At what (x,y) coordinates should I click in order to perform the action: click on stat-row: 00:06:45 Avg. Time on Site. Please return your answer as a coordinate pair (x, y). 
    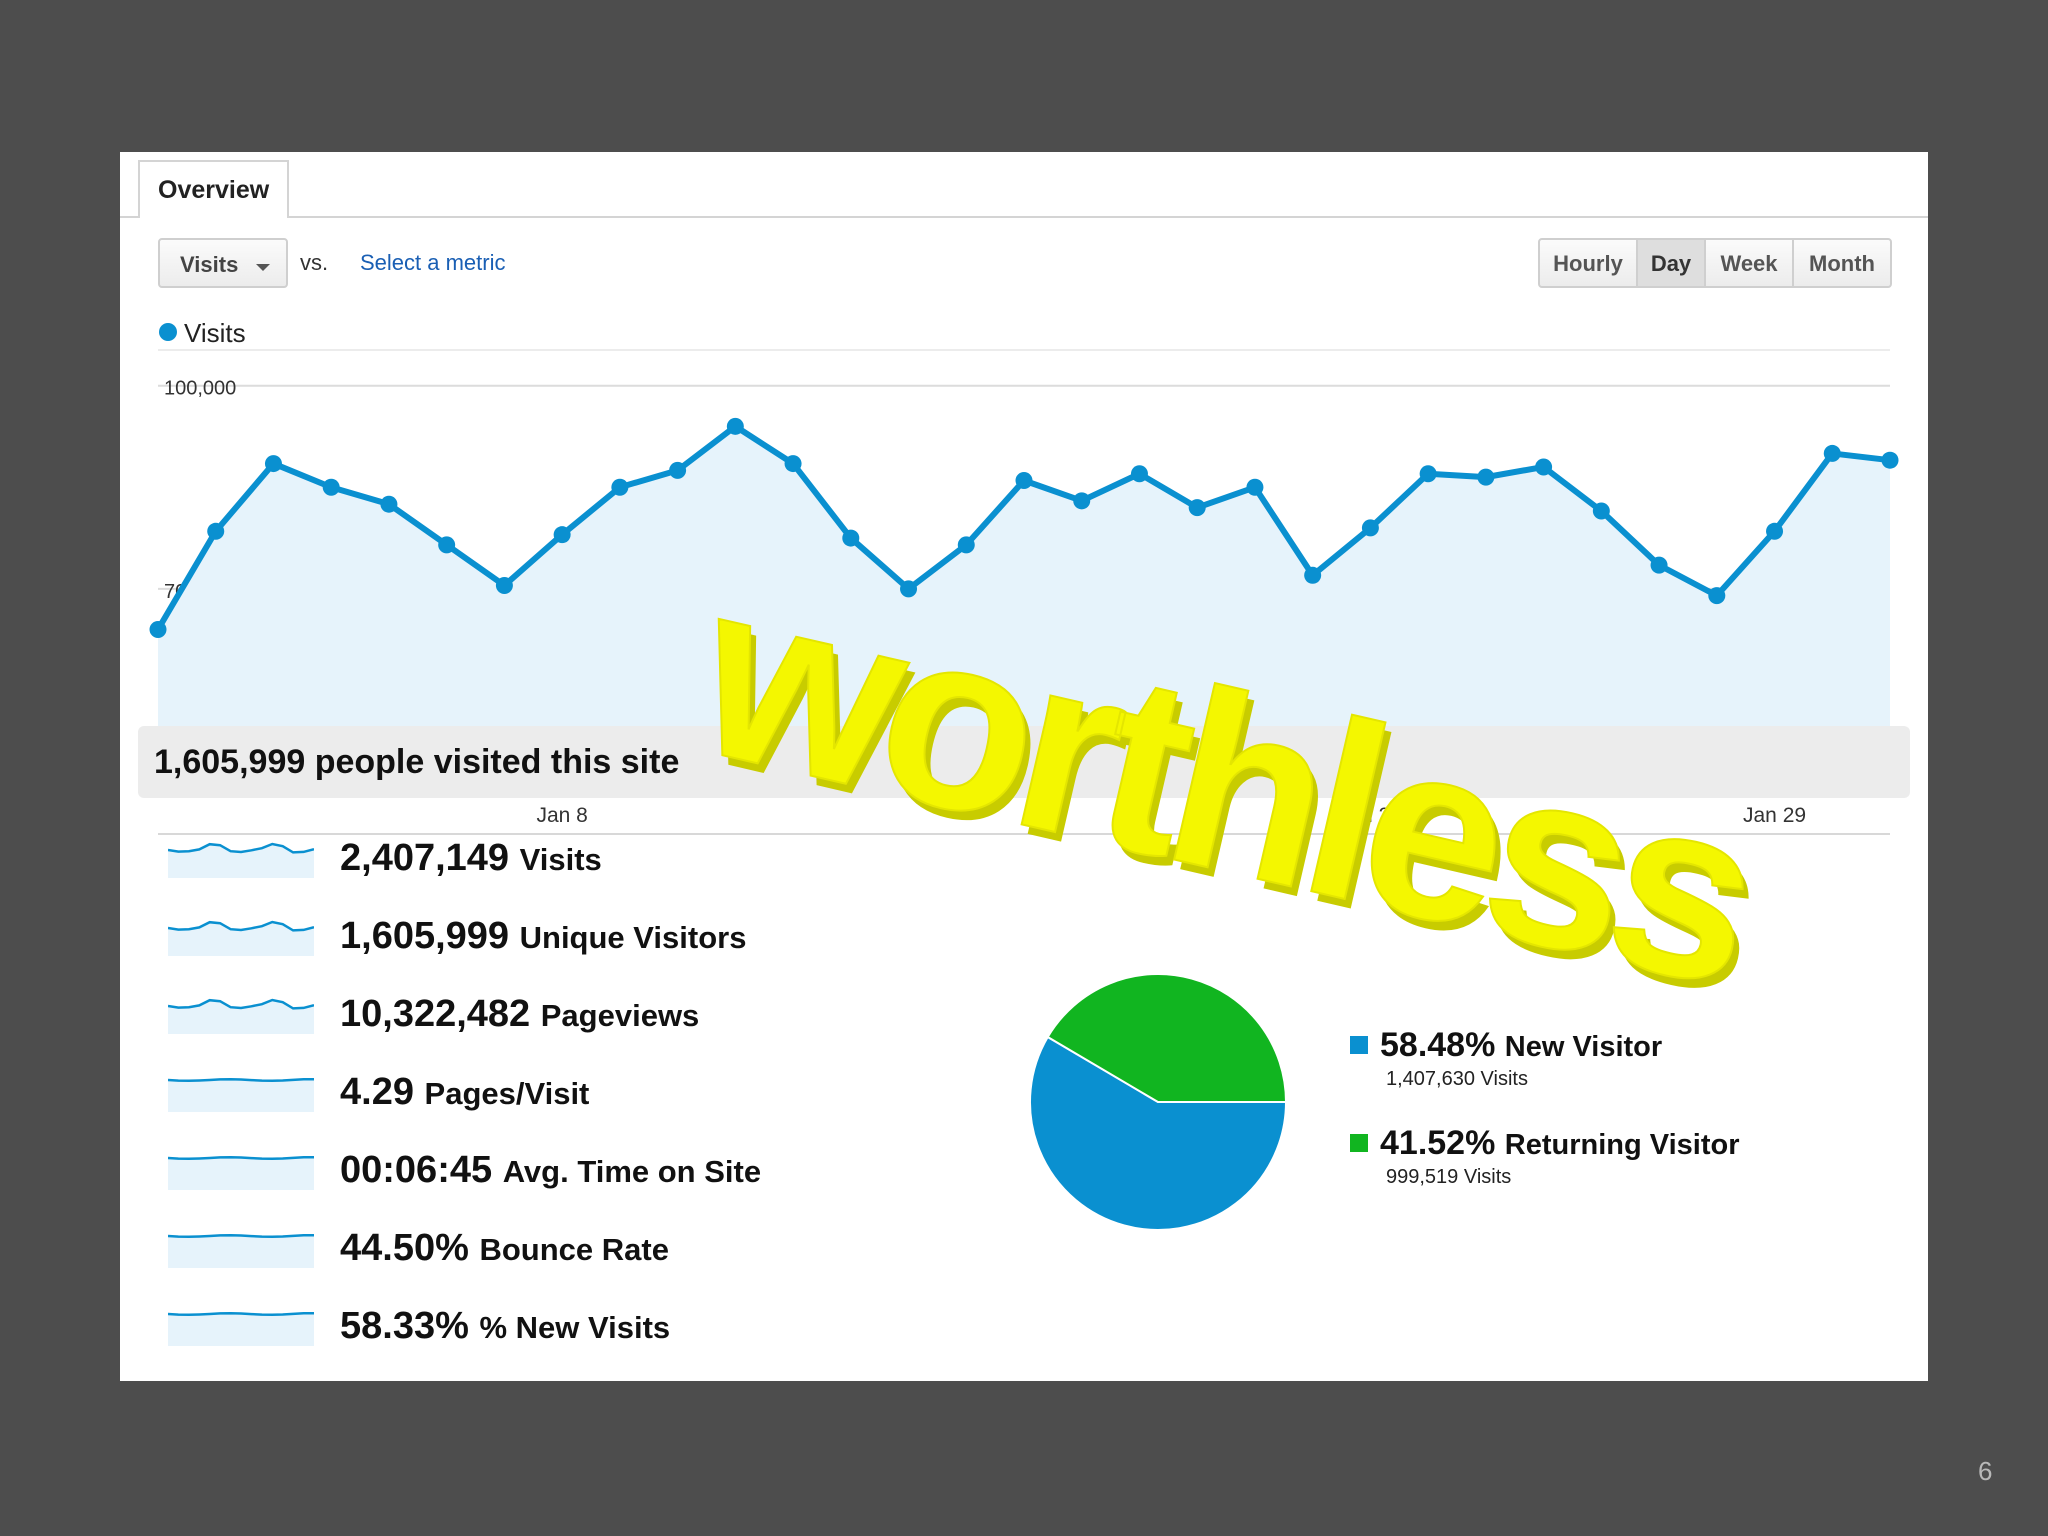
    Looking at the image, I should click on (548, 1170).